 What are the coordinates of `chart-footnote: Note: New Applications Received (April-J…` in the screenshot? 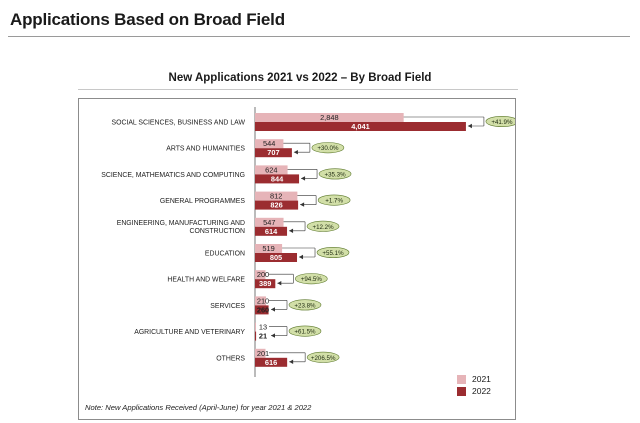 It's located at (198, 407).